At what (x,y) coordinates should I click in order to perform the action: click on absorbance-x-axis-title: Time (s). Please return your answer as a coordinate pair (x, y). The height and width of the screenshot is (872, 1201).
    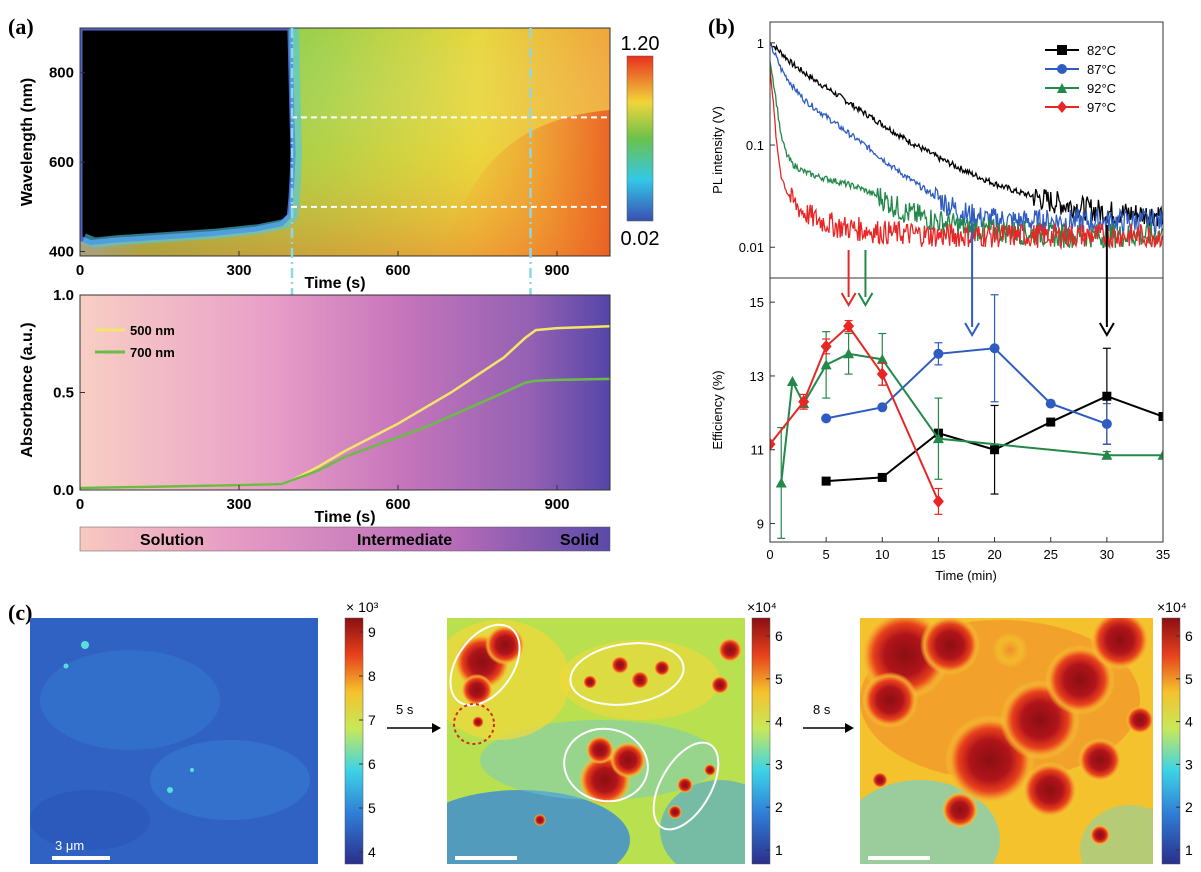
    Looking at the image, I should click on (344, 517).